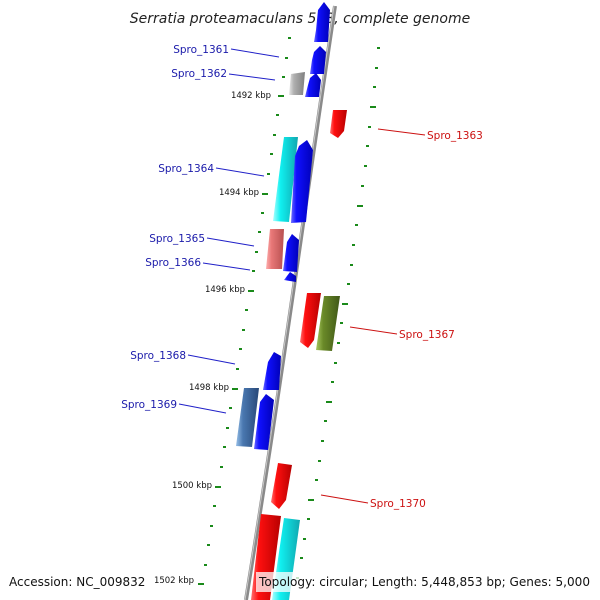  What do you see at coordinates (174, 581) in the screenshot?
I see `kbp-label: 1502 kbp` at bounding box center [174, 581].